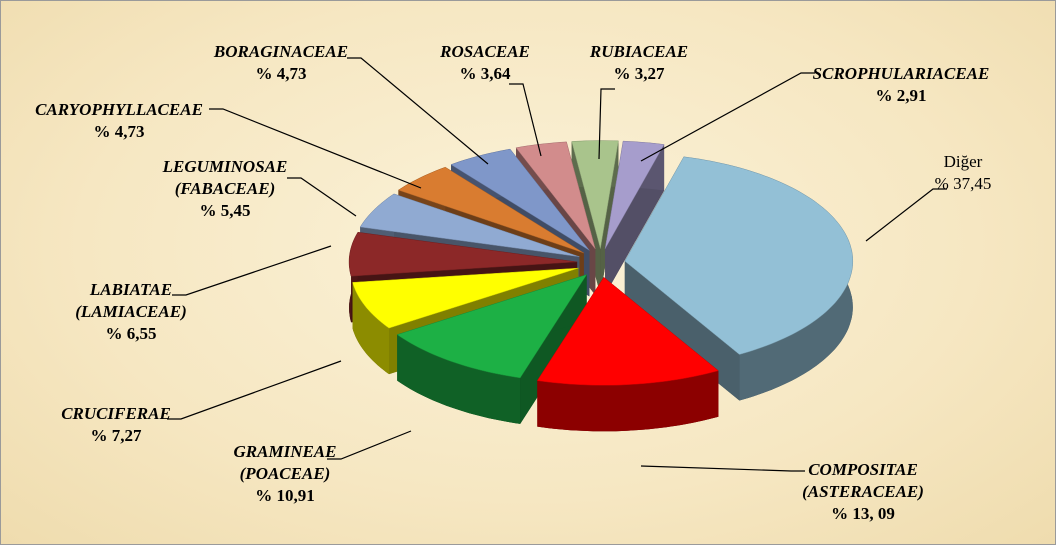 This screenshot has width=1056, height=545. I want to click on slice-label: GRAMINEAE (POACEAE) % 10,91, so click(285, 474).